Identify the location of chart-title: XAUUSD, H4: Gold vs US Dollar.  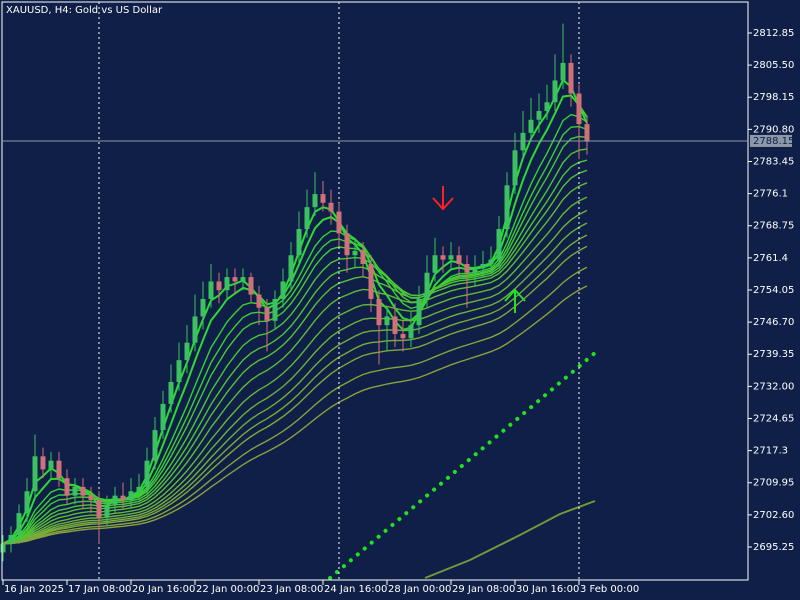
(84, 10).